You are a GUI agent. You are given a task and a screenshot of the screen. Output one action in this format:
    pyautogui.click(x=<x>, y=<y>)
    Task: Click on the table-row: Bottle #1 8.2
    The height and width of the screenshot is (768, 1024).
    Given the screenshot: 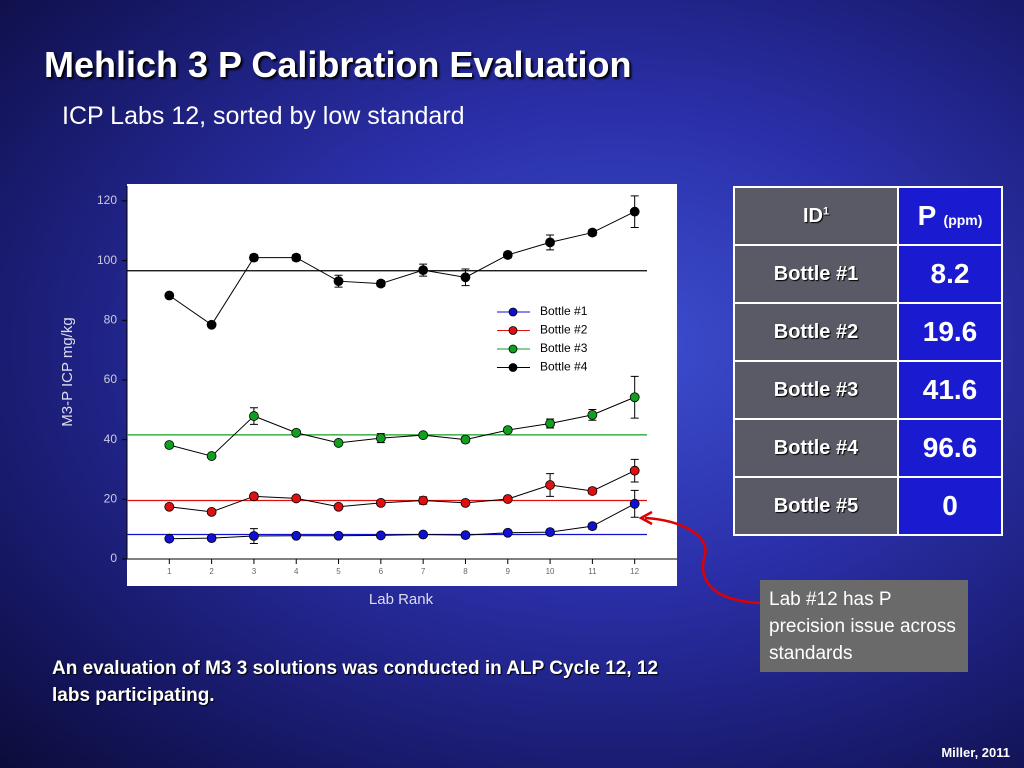 What is the action you would take?
    pyautogui.click(x=868, y=274)
    